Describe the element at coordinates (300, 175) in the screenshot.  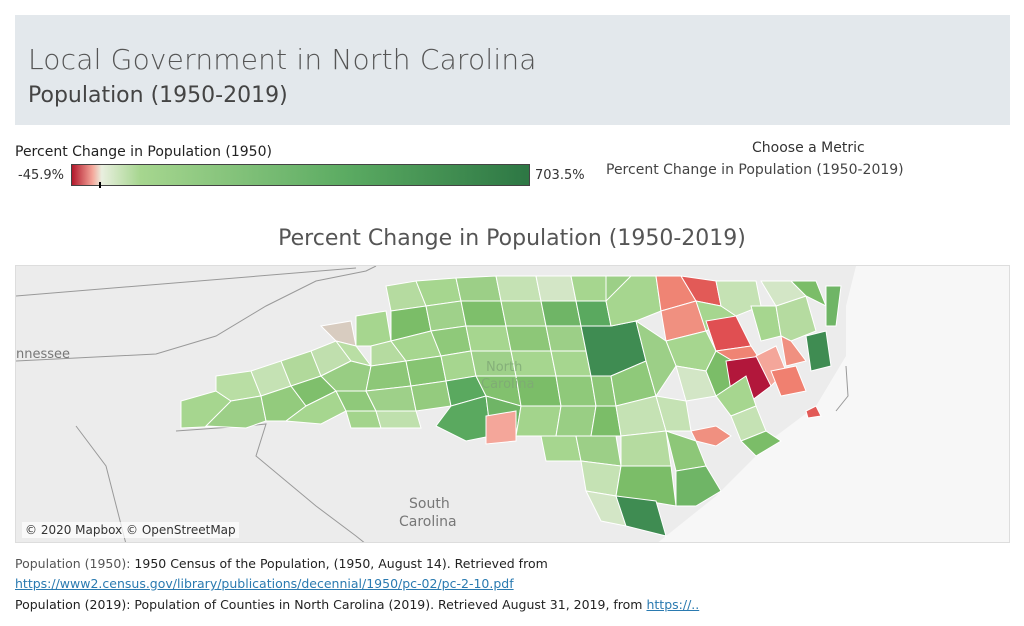
I see `color-legend-bar` at that location.